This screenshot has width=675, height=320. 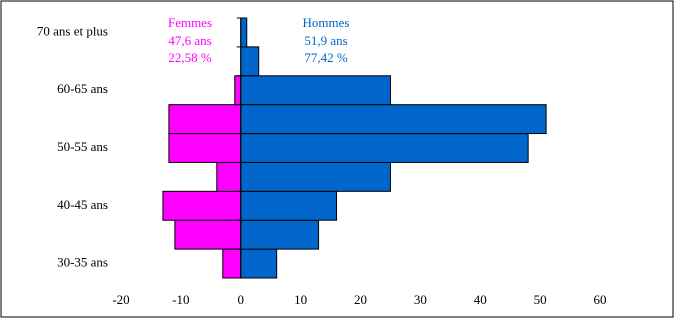 What do you see at coordinates (190, 57) in the screenshot?
I see `annotation: 22,58 %` at bounding box center [190, 57].